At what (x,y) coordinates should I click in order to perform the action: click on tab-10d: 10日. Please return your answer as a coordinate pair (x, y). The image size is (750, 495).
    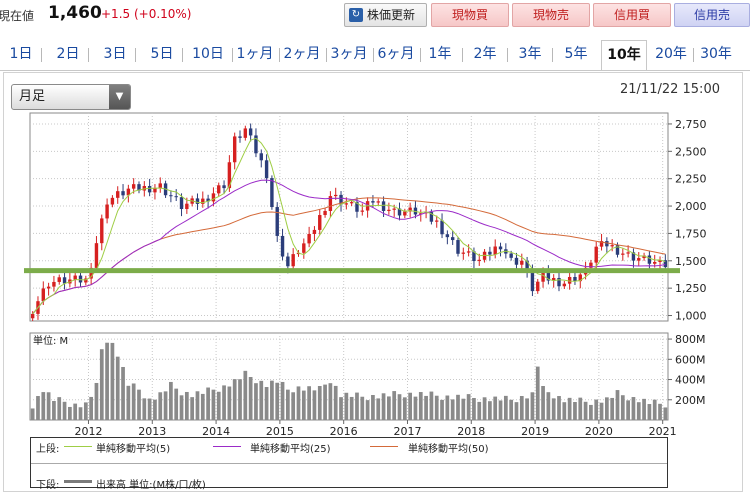
    Looking at the image, I should click on (208, 54).